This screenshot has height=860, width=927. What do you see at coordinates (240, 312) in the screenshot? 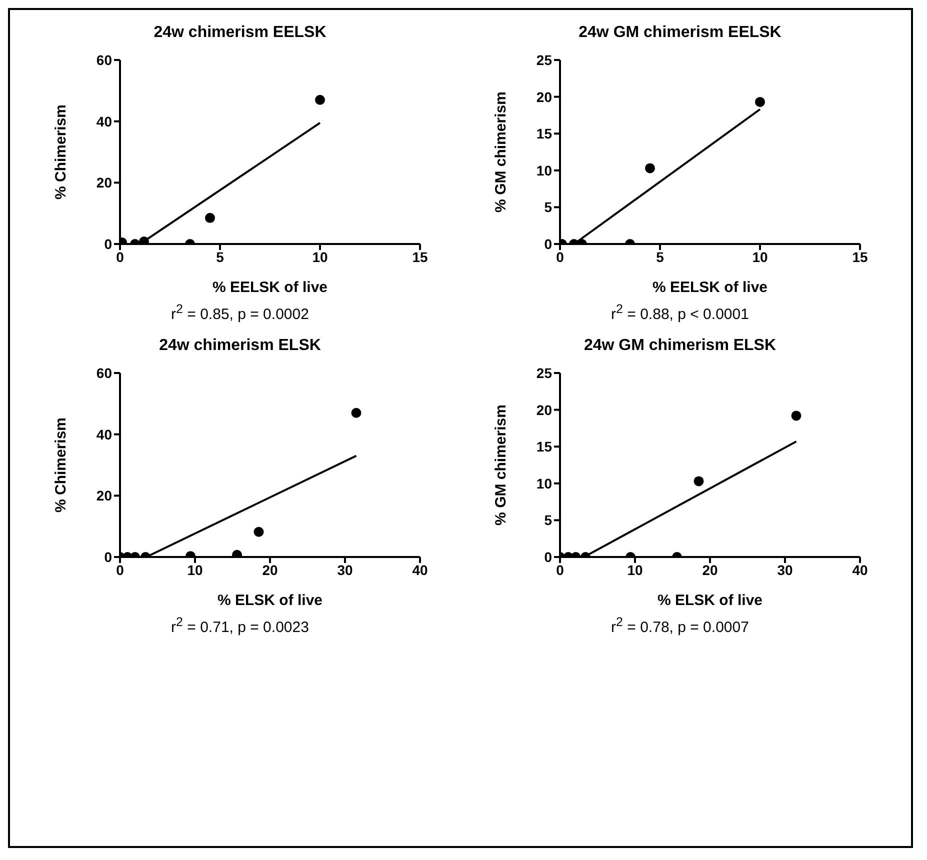
I see `text: r$^{2}$ = 0.85, p = 0.0002` at bounding box center [240, 312].